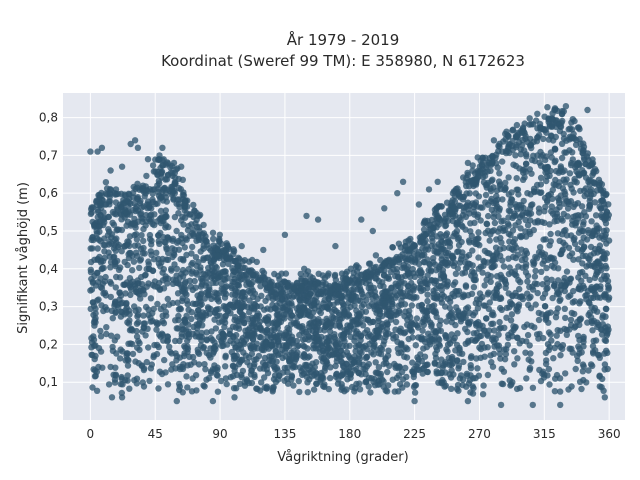 The height and width of the screenshot is (480, 640). Describe the element at coordinates (219, 434) in the screenshot. I see `x-tick-label: 90` at that location.